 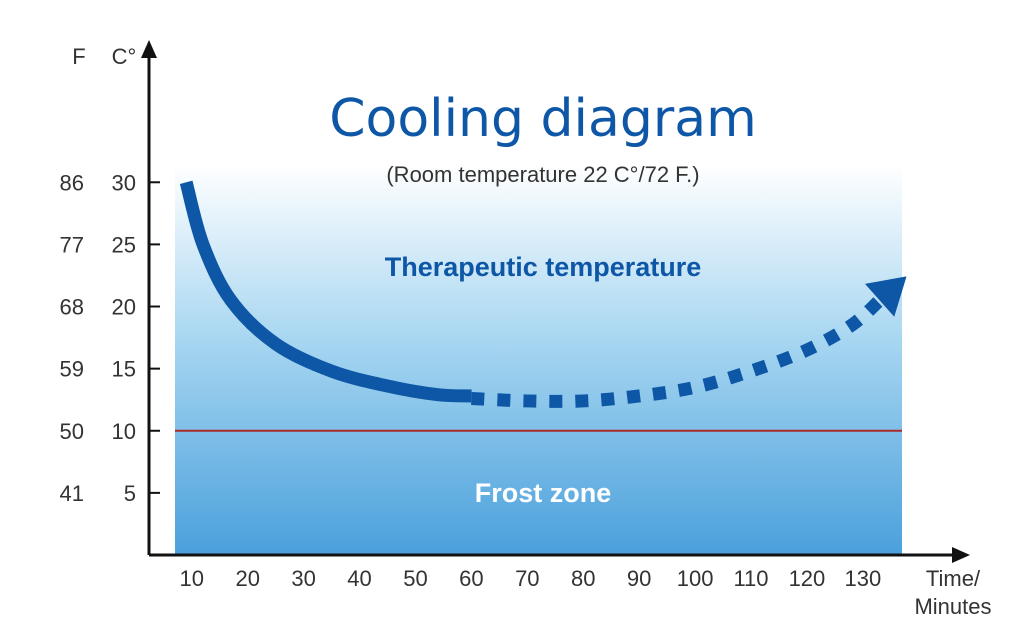 What do you see at coordinates (192, 578) in the screenshot?
I see `x-tick-label: 10` at bounding box center [192, 578].